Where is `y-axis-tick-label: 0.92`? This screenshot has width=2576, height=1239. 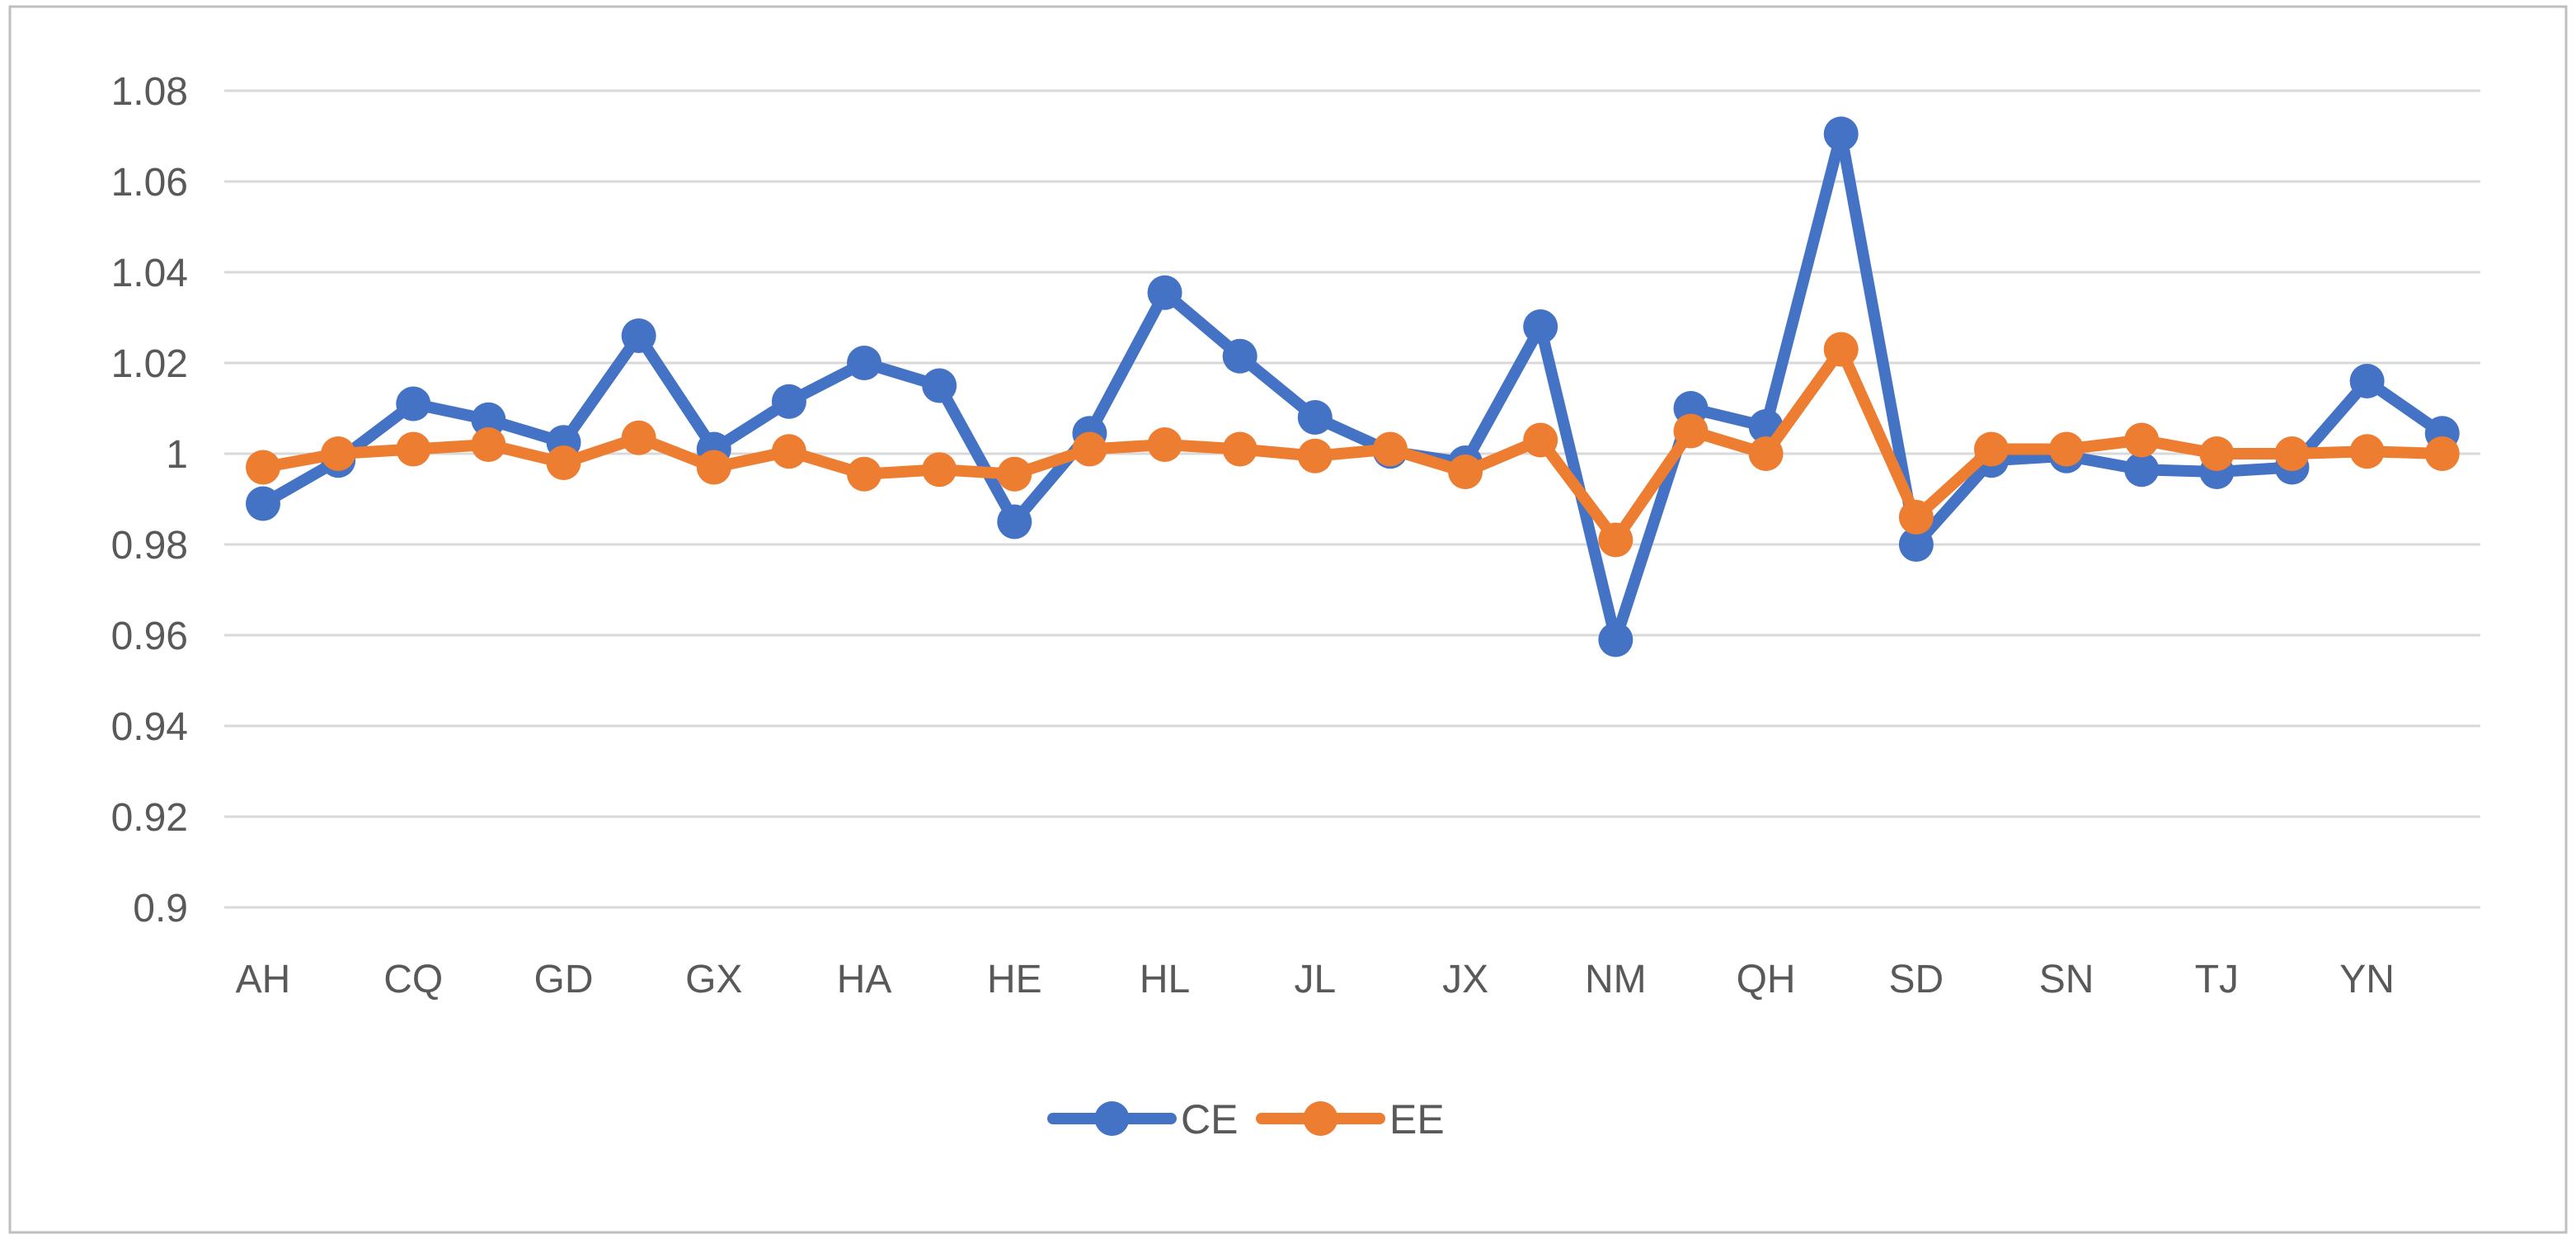 y-axis-tick-label: 0.92 is located at coordinates (149, 818).